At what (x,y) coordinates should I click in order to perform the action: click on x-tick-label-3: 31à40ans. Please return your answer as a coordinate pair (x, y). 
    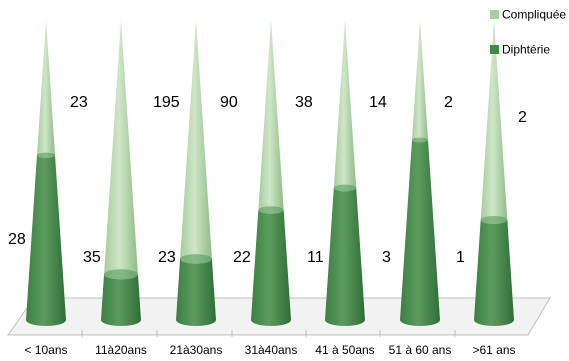
    Looking at the image, I should click on (271, 350).